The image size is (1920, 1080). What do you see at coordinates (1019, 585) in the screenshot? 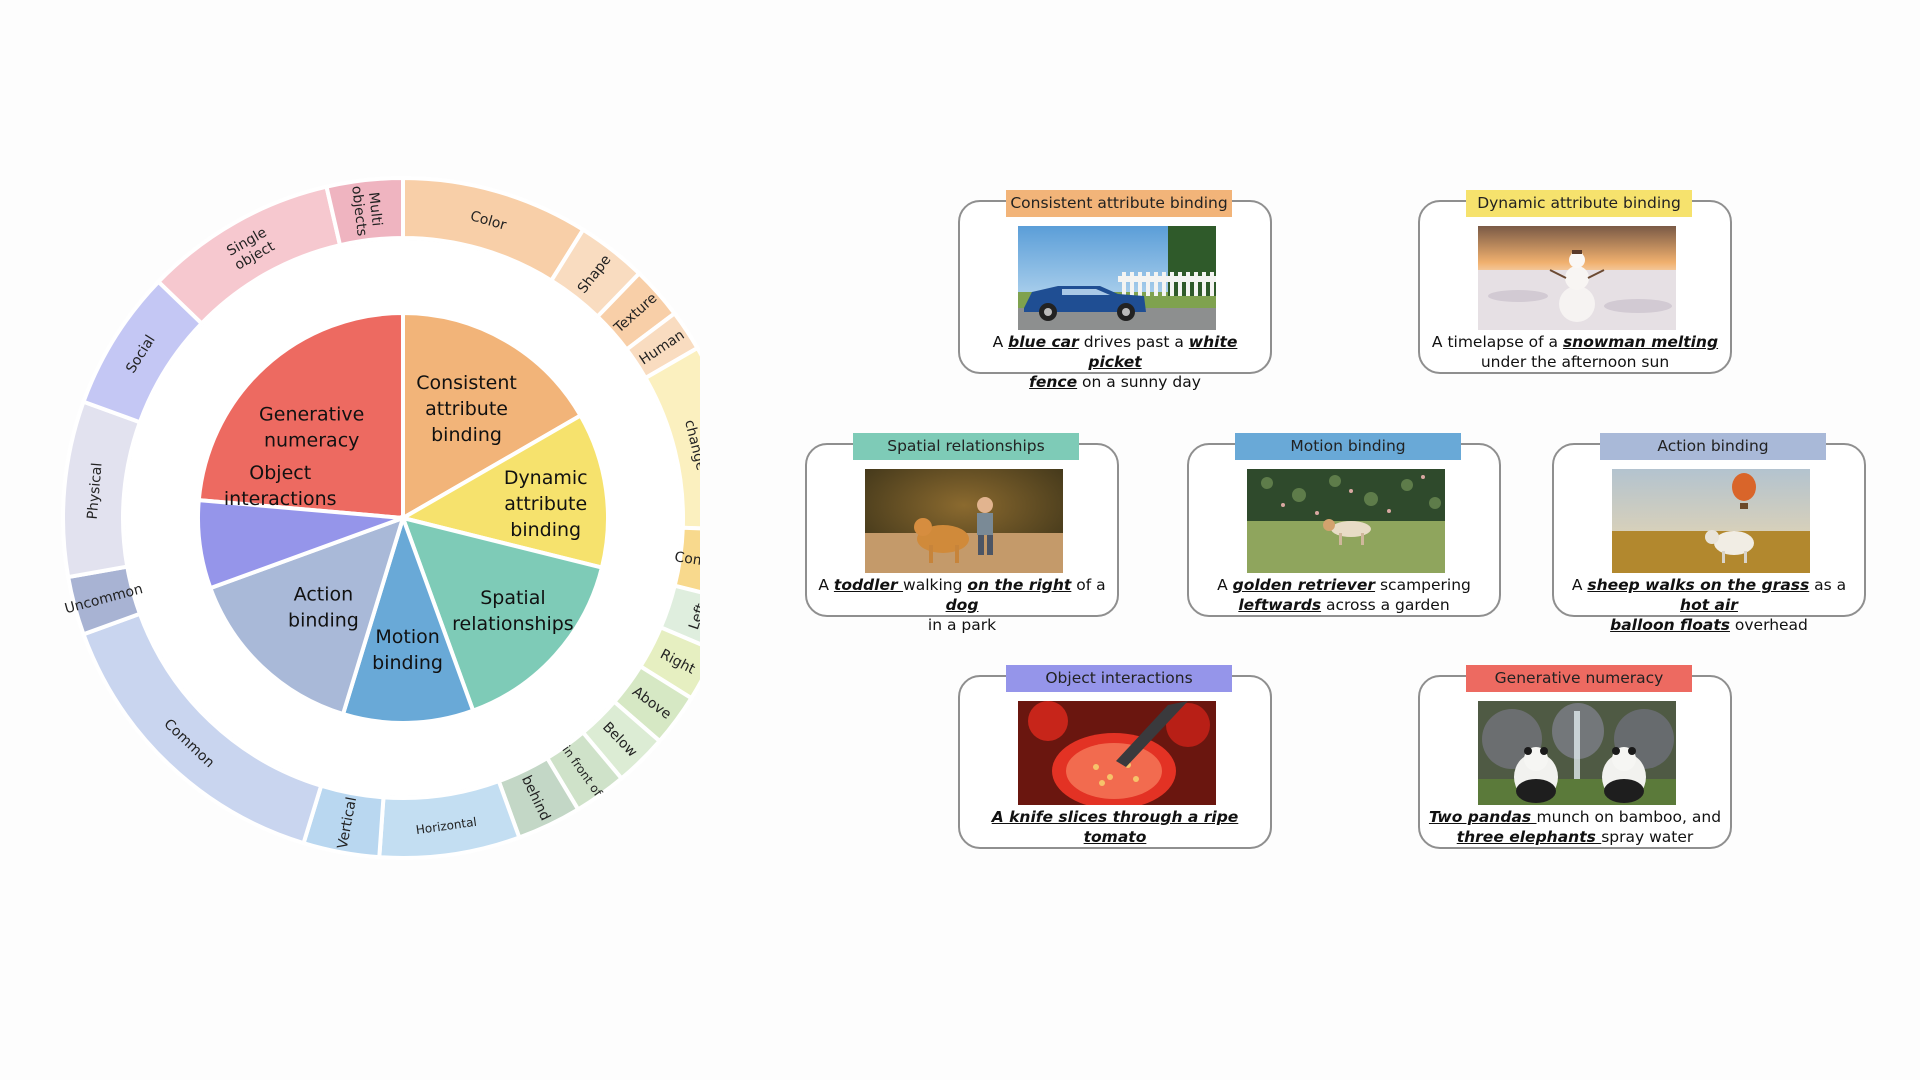
I see `caption-highlight: on the right` at bounding box center [1019, 585].